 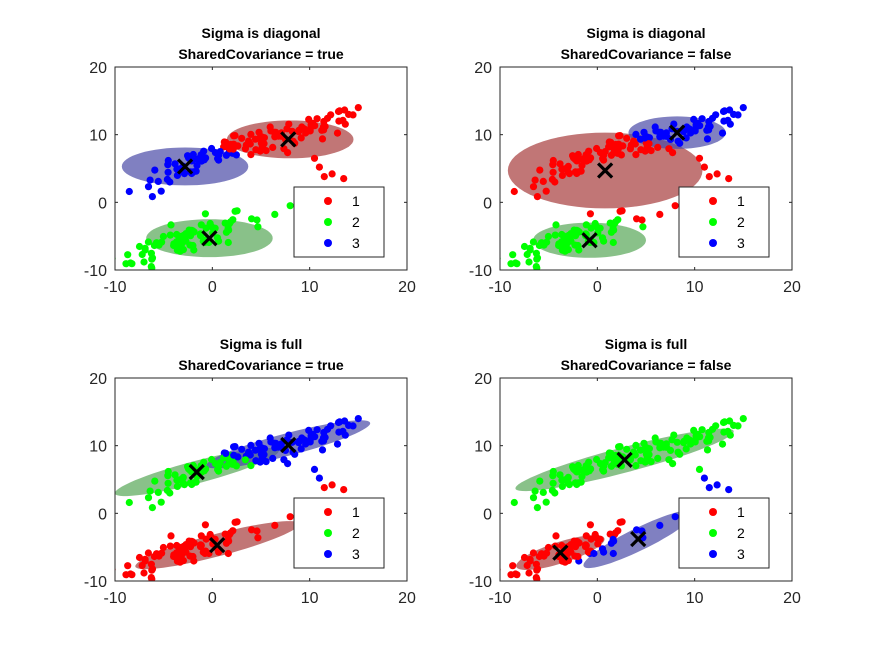 I want to click on legend-label: 1, so click(x=356, y=201).